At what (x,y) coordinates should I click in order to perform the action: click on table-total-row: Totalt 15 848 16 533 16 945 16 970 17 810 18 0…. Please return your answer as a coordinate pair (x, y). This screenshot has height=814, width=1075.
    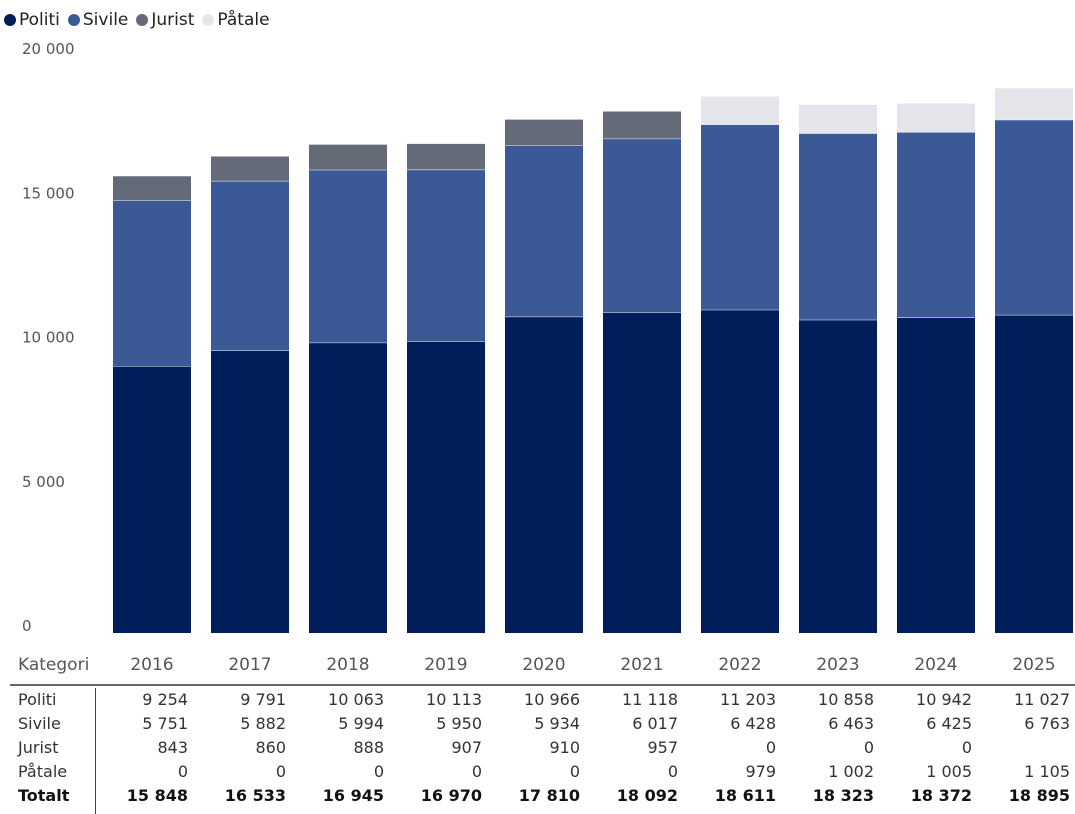
    Looking at the image, I should click on (537, 796).